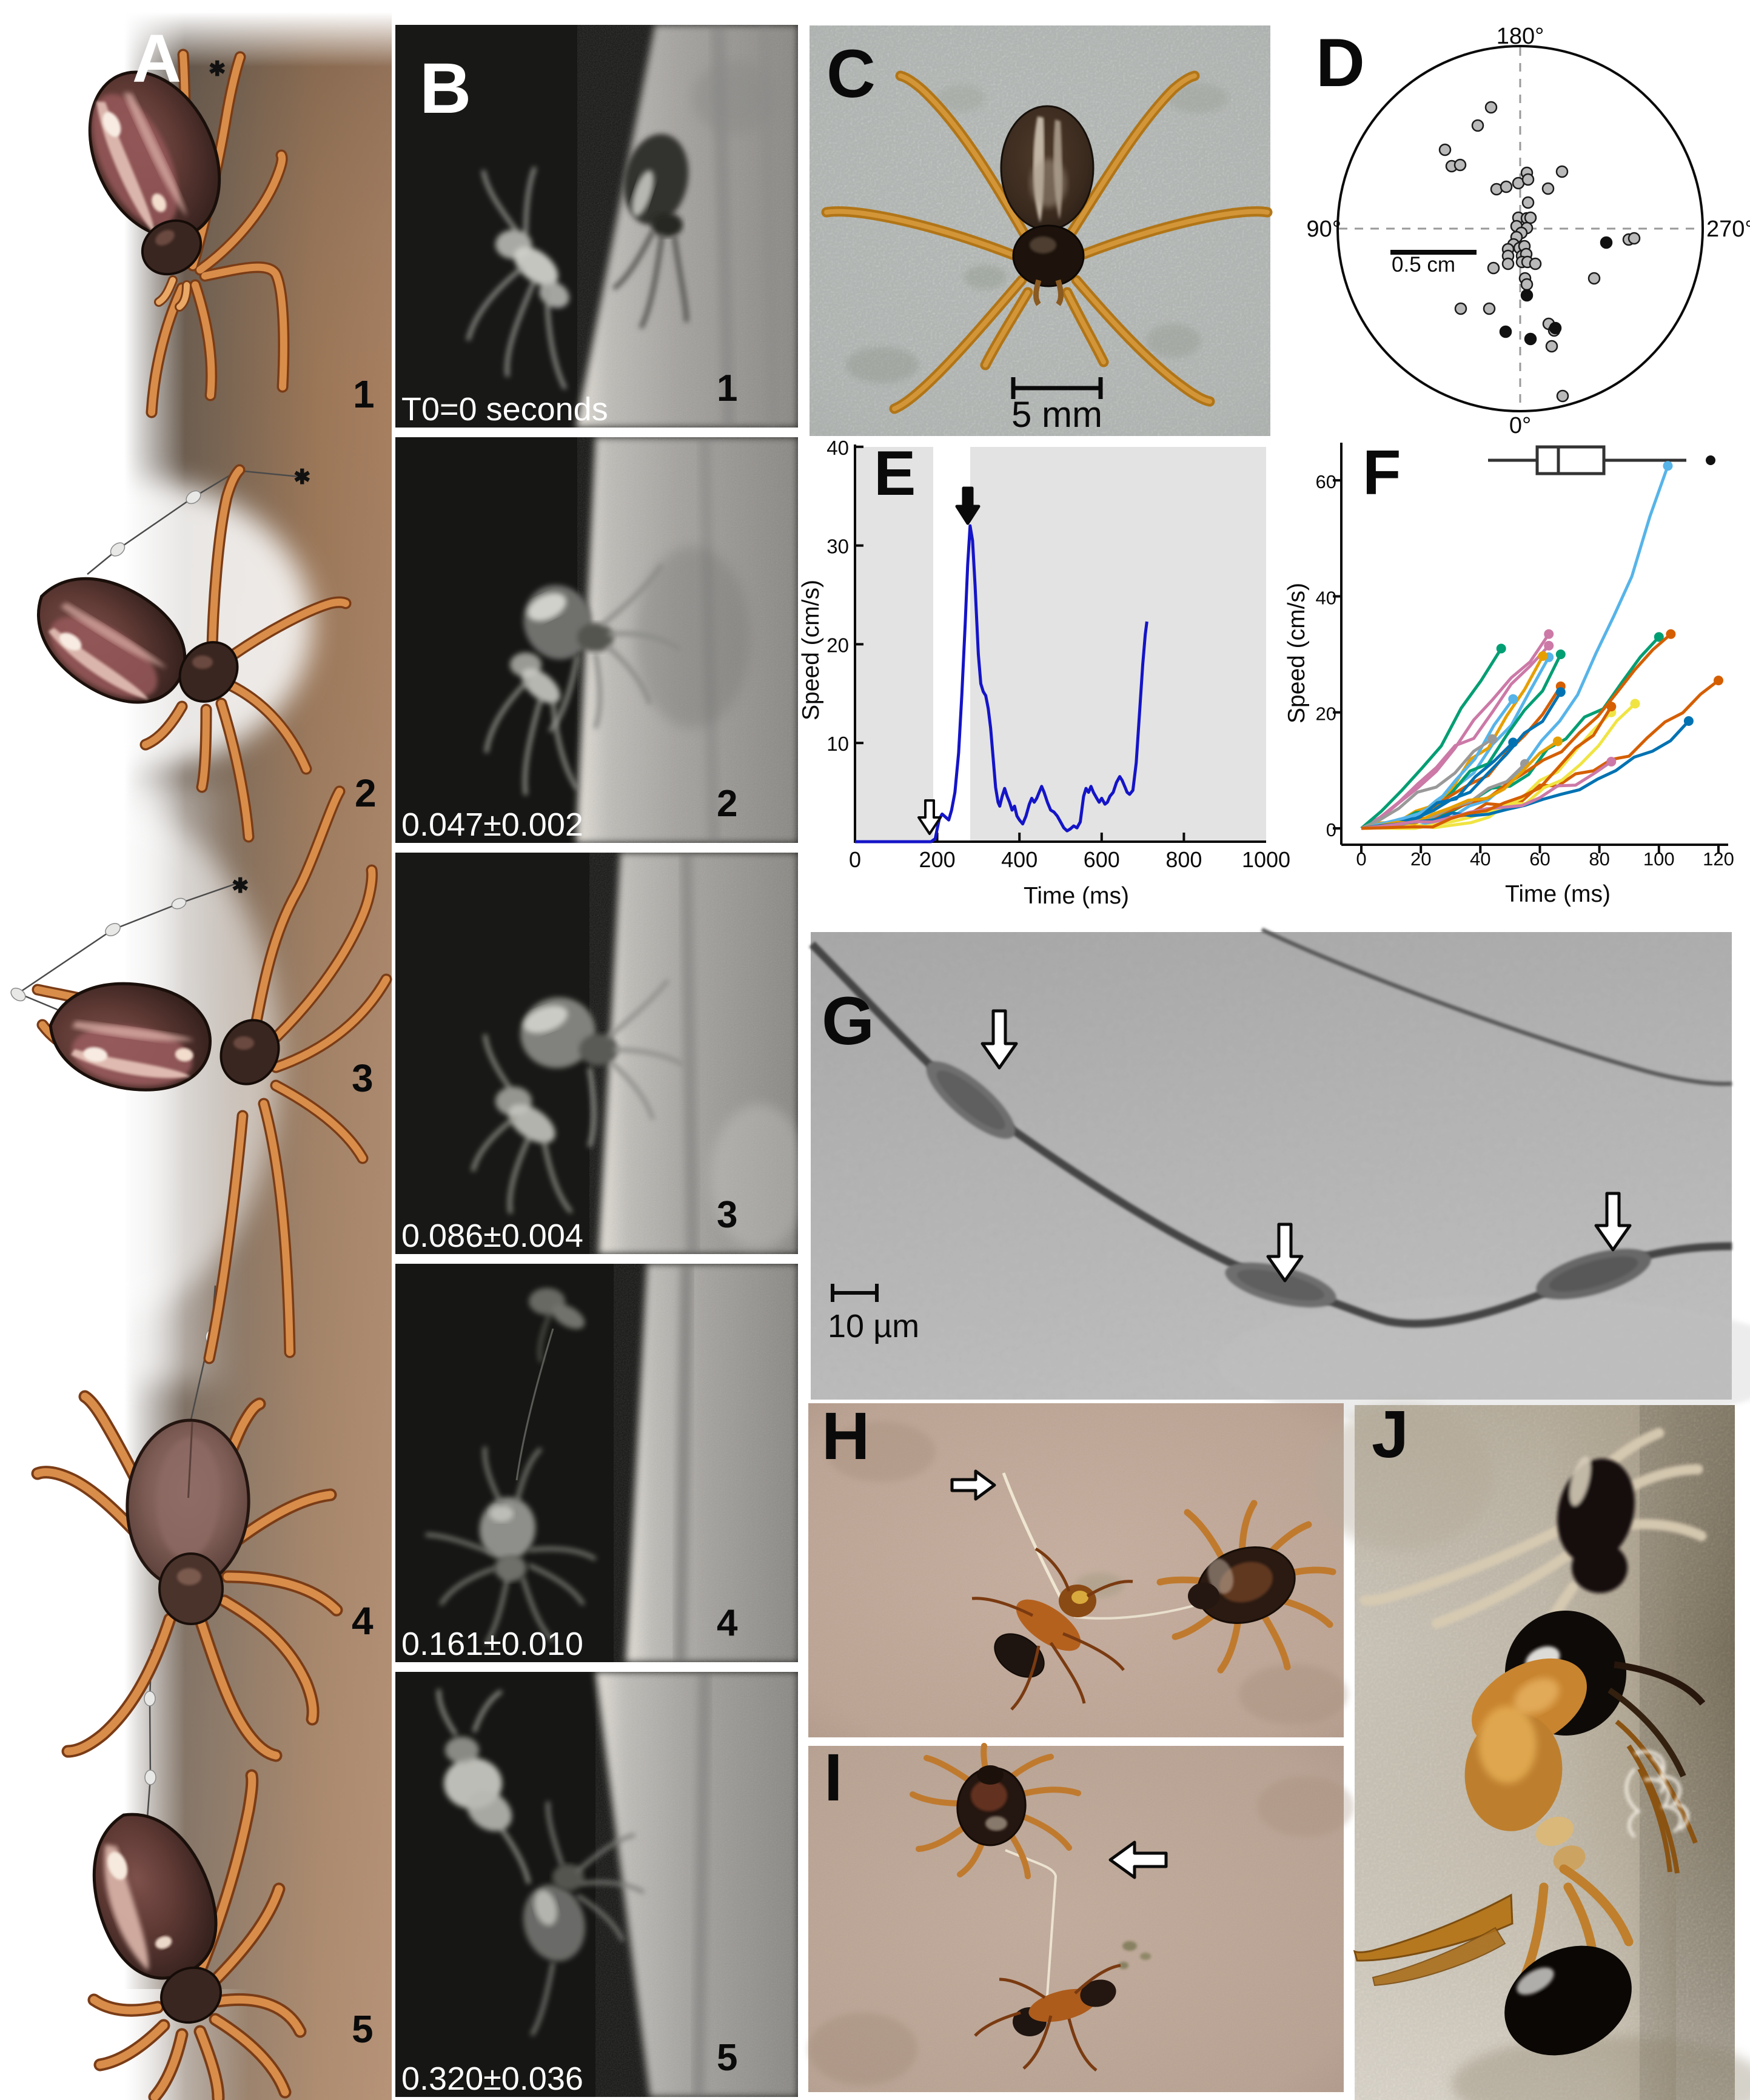 The height and width of the screenshot is (2100, 1750). I want to click on svg-text: 600, so click(1102, 859).